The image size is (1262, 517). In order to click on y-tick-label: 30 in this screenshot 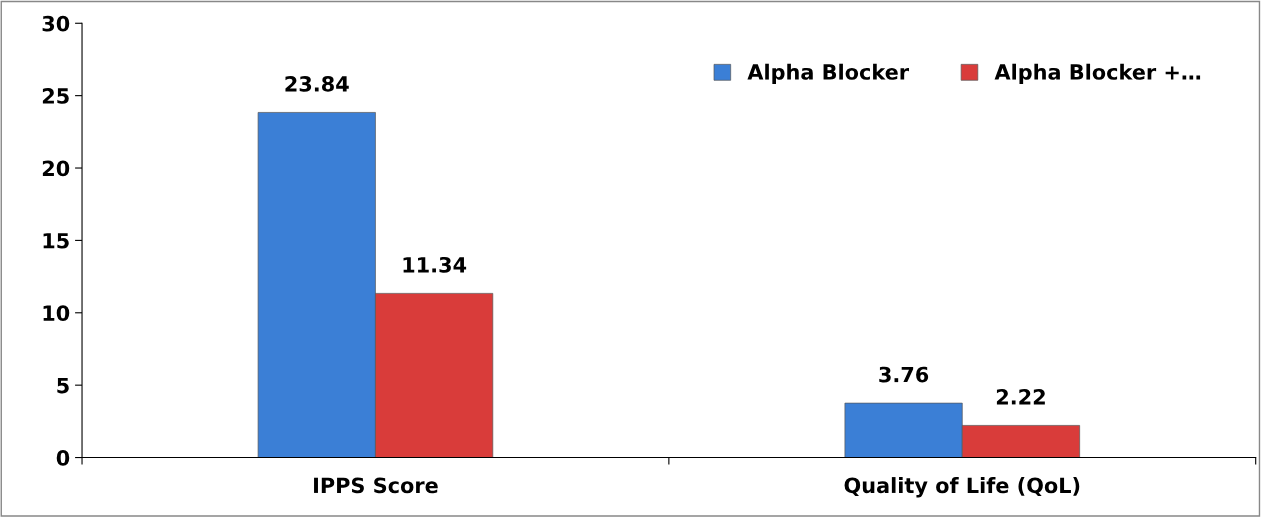, I will do `click(56, 23)`.